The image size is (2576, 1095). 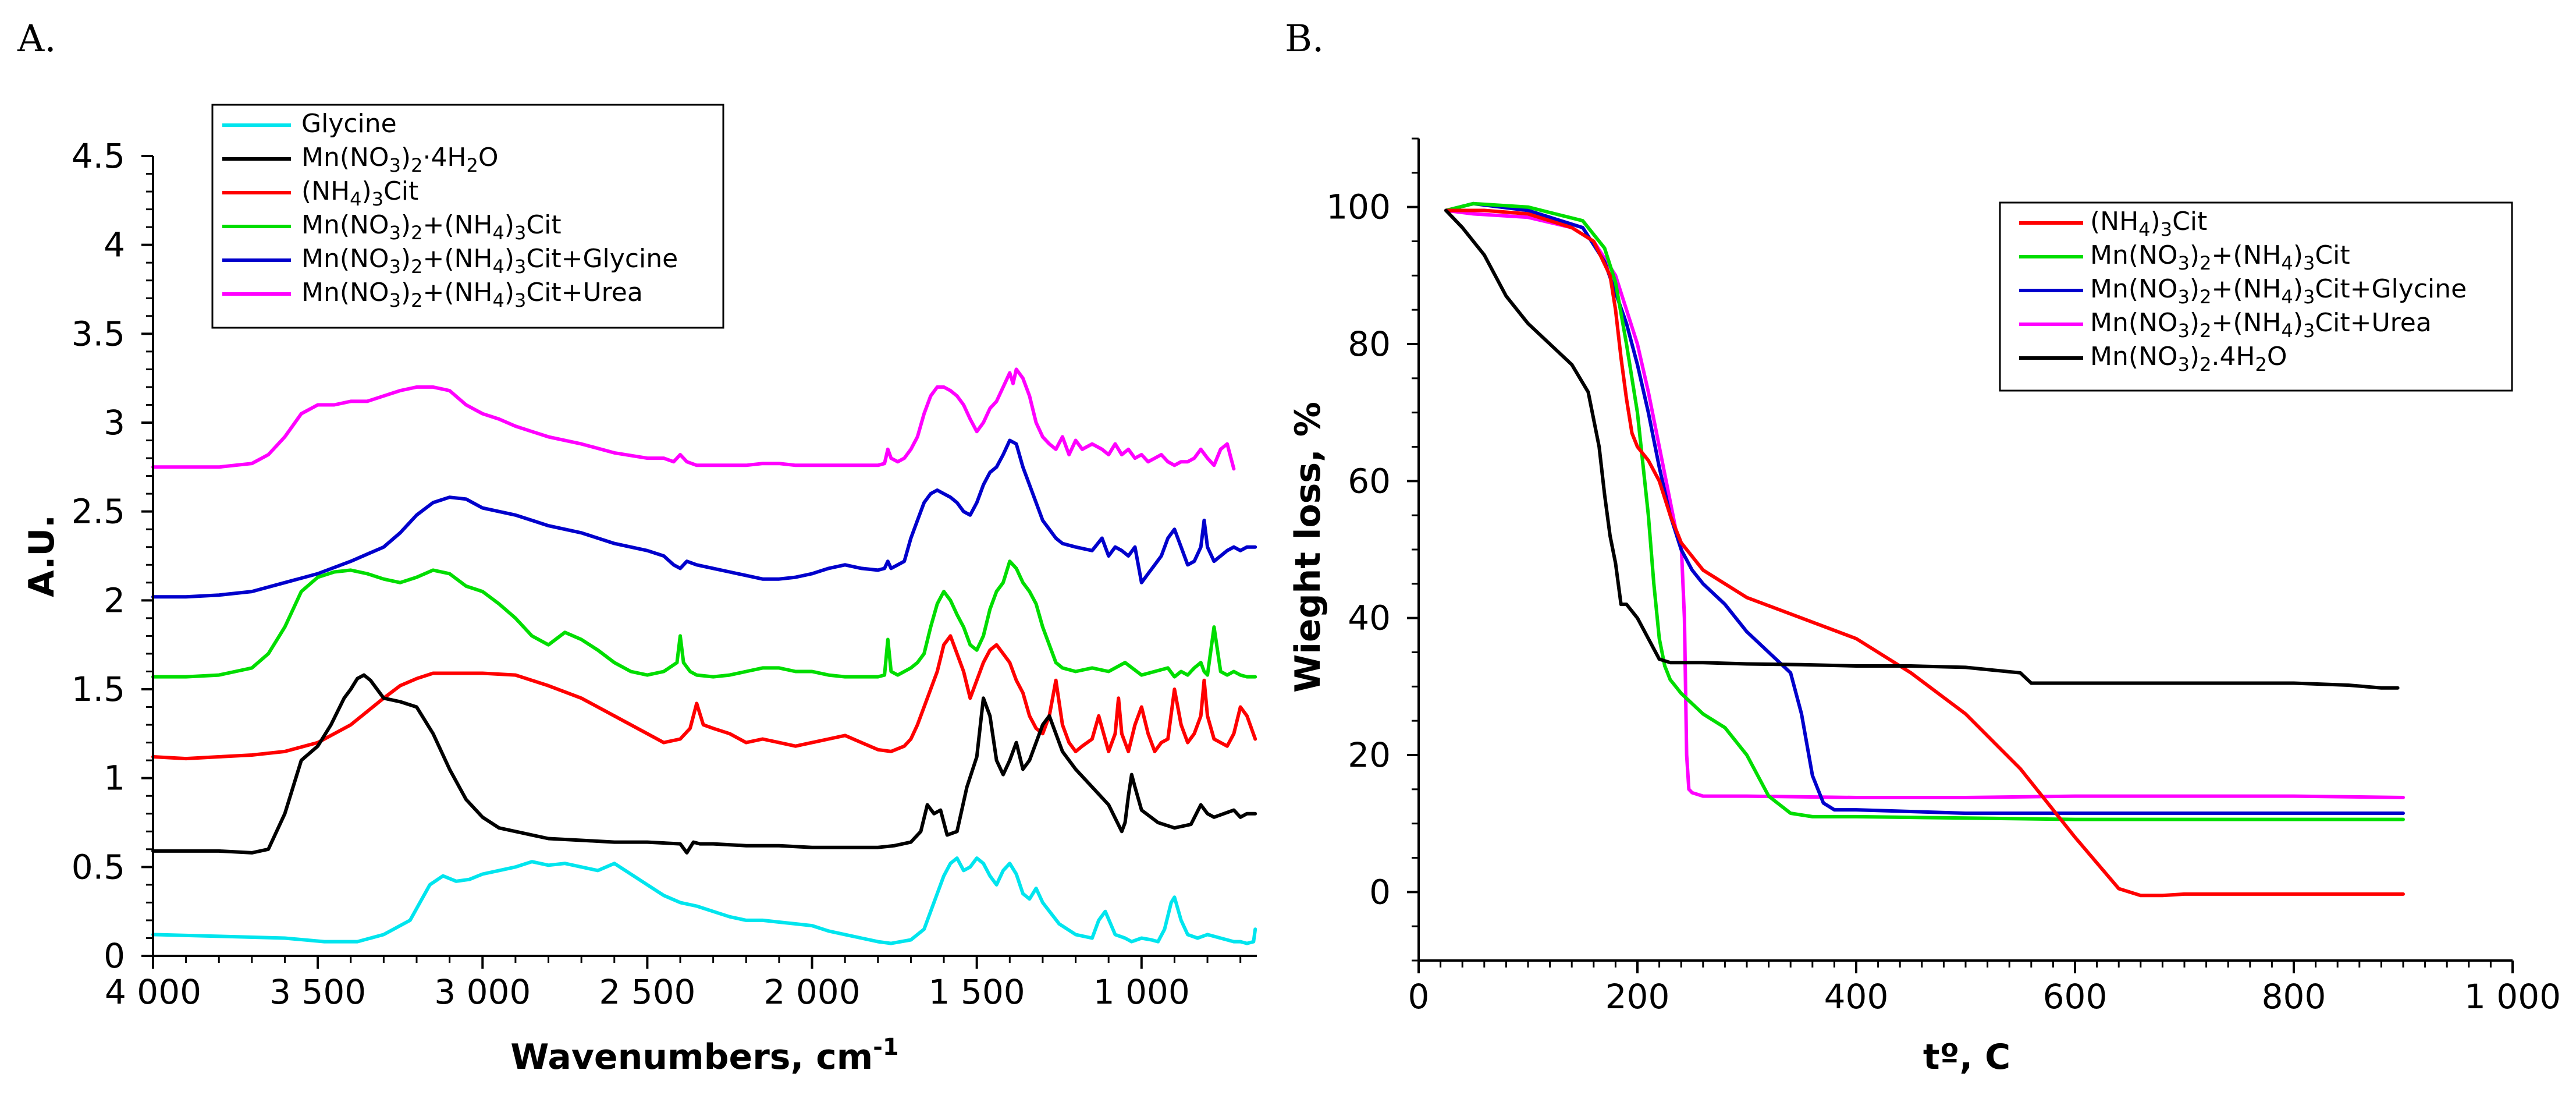 What do you see at coordinates (704, 697) in the screenshot?
I see `panel-a-series-nh4-3cit` at bounding box center [704, 697].